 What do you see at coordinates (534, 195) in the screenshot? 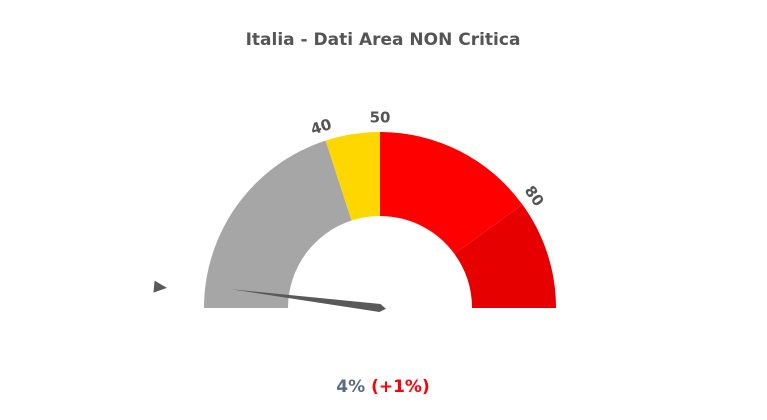
I see `tick-label: 80` at bounding box center [534, 195].